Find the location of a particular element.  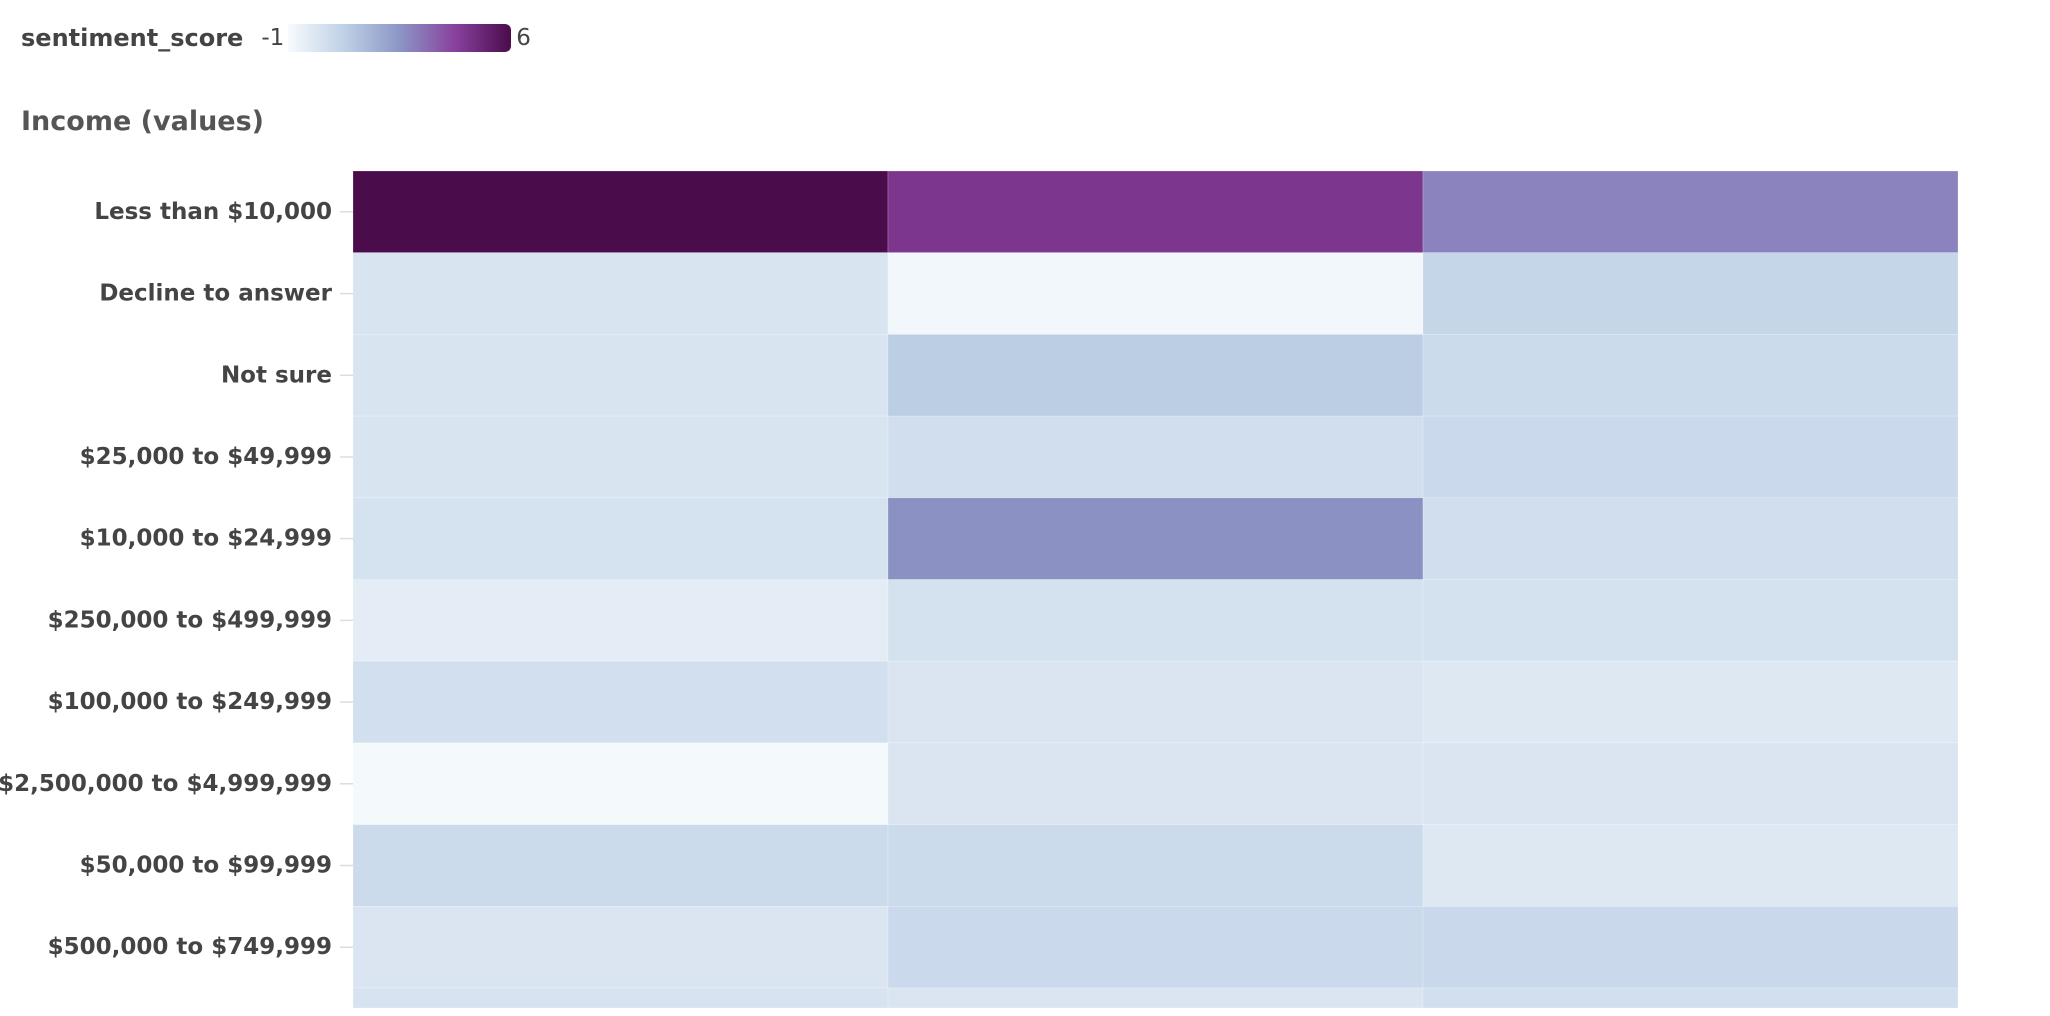

row-label: $2,500,000 to $4,999,999 is located at coordinates (166, 784).